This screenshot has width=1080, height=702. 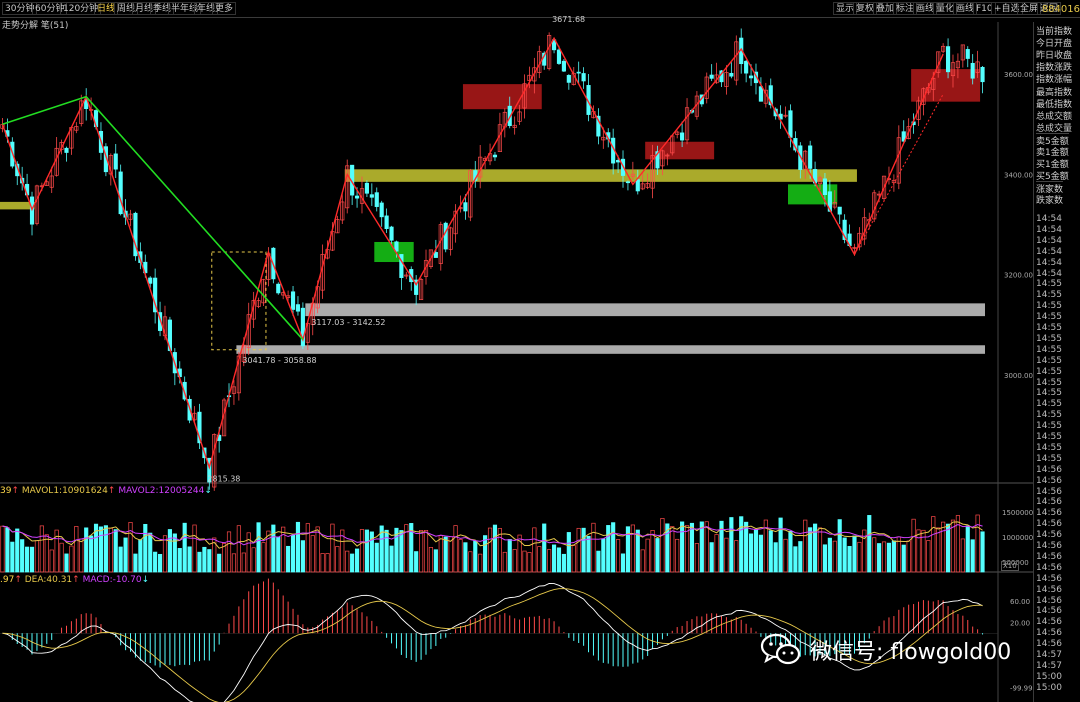 What do you see at coordinates (106, 491) in the screenshot?
I see `volume-legend: 39↑ MAVOL1:10901624↑ MAVOL2:12005244↓` at bounding box center [106, 491].